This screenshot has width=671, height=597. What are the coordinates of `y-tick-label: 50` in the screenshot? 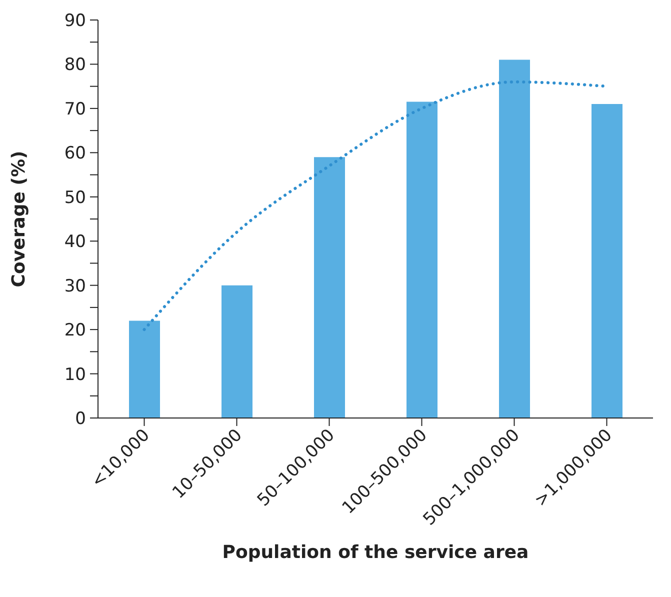 It's located at (75, 198).